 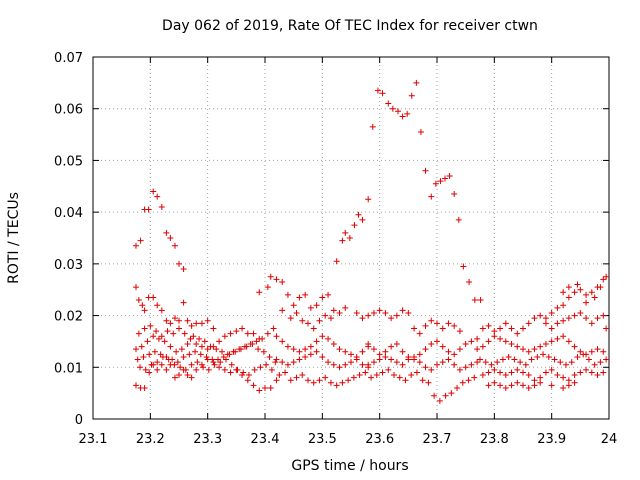 I want to click on x-tick-label: 23.4, so click(x=265, y=439).